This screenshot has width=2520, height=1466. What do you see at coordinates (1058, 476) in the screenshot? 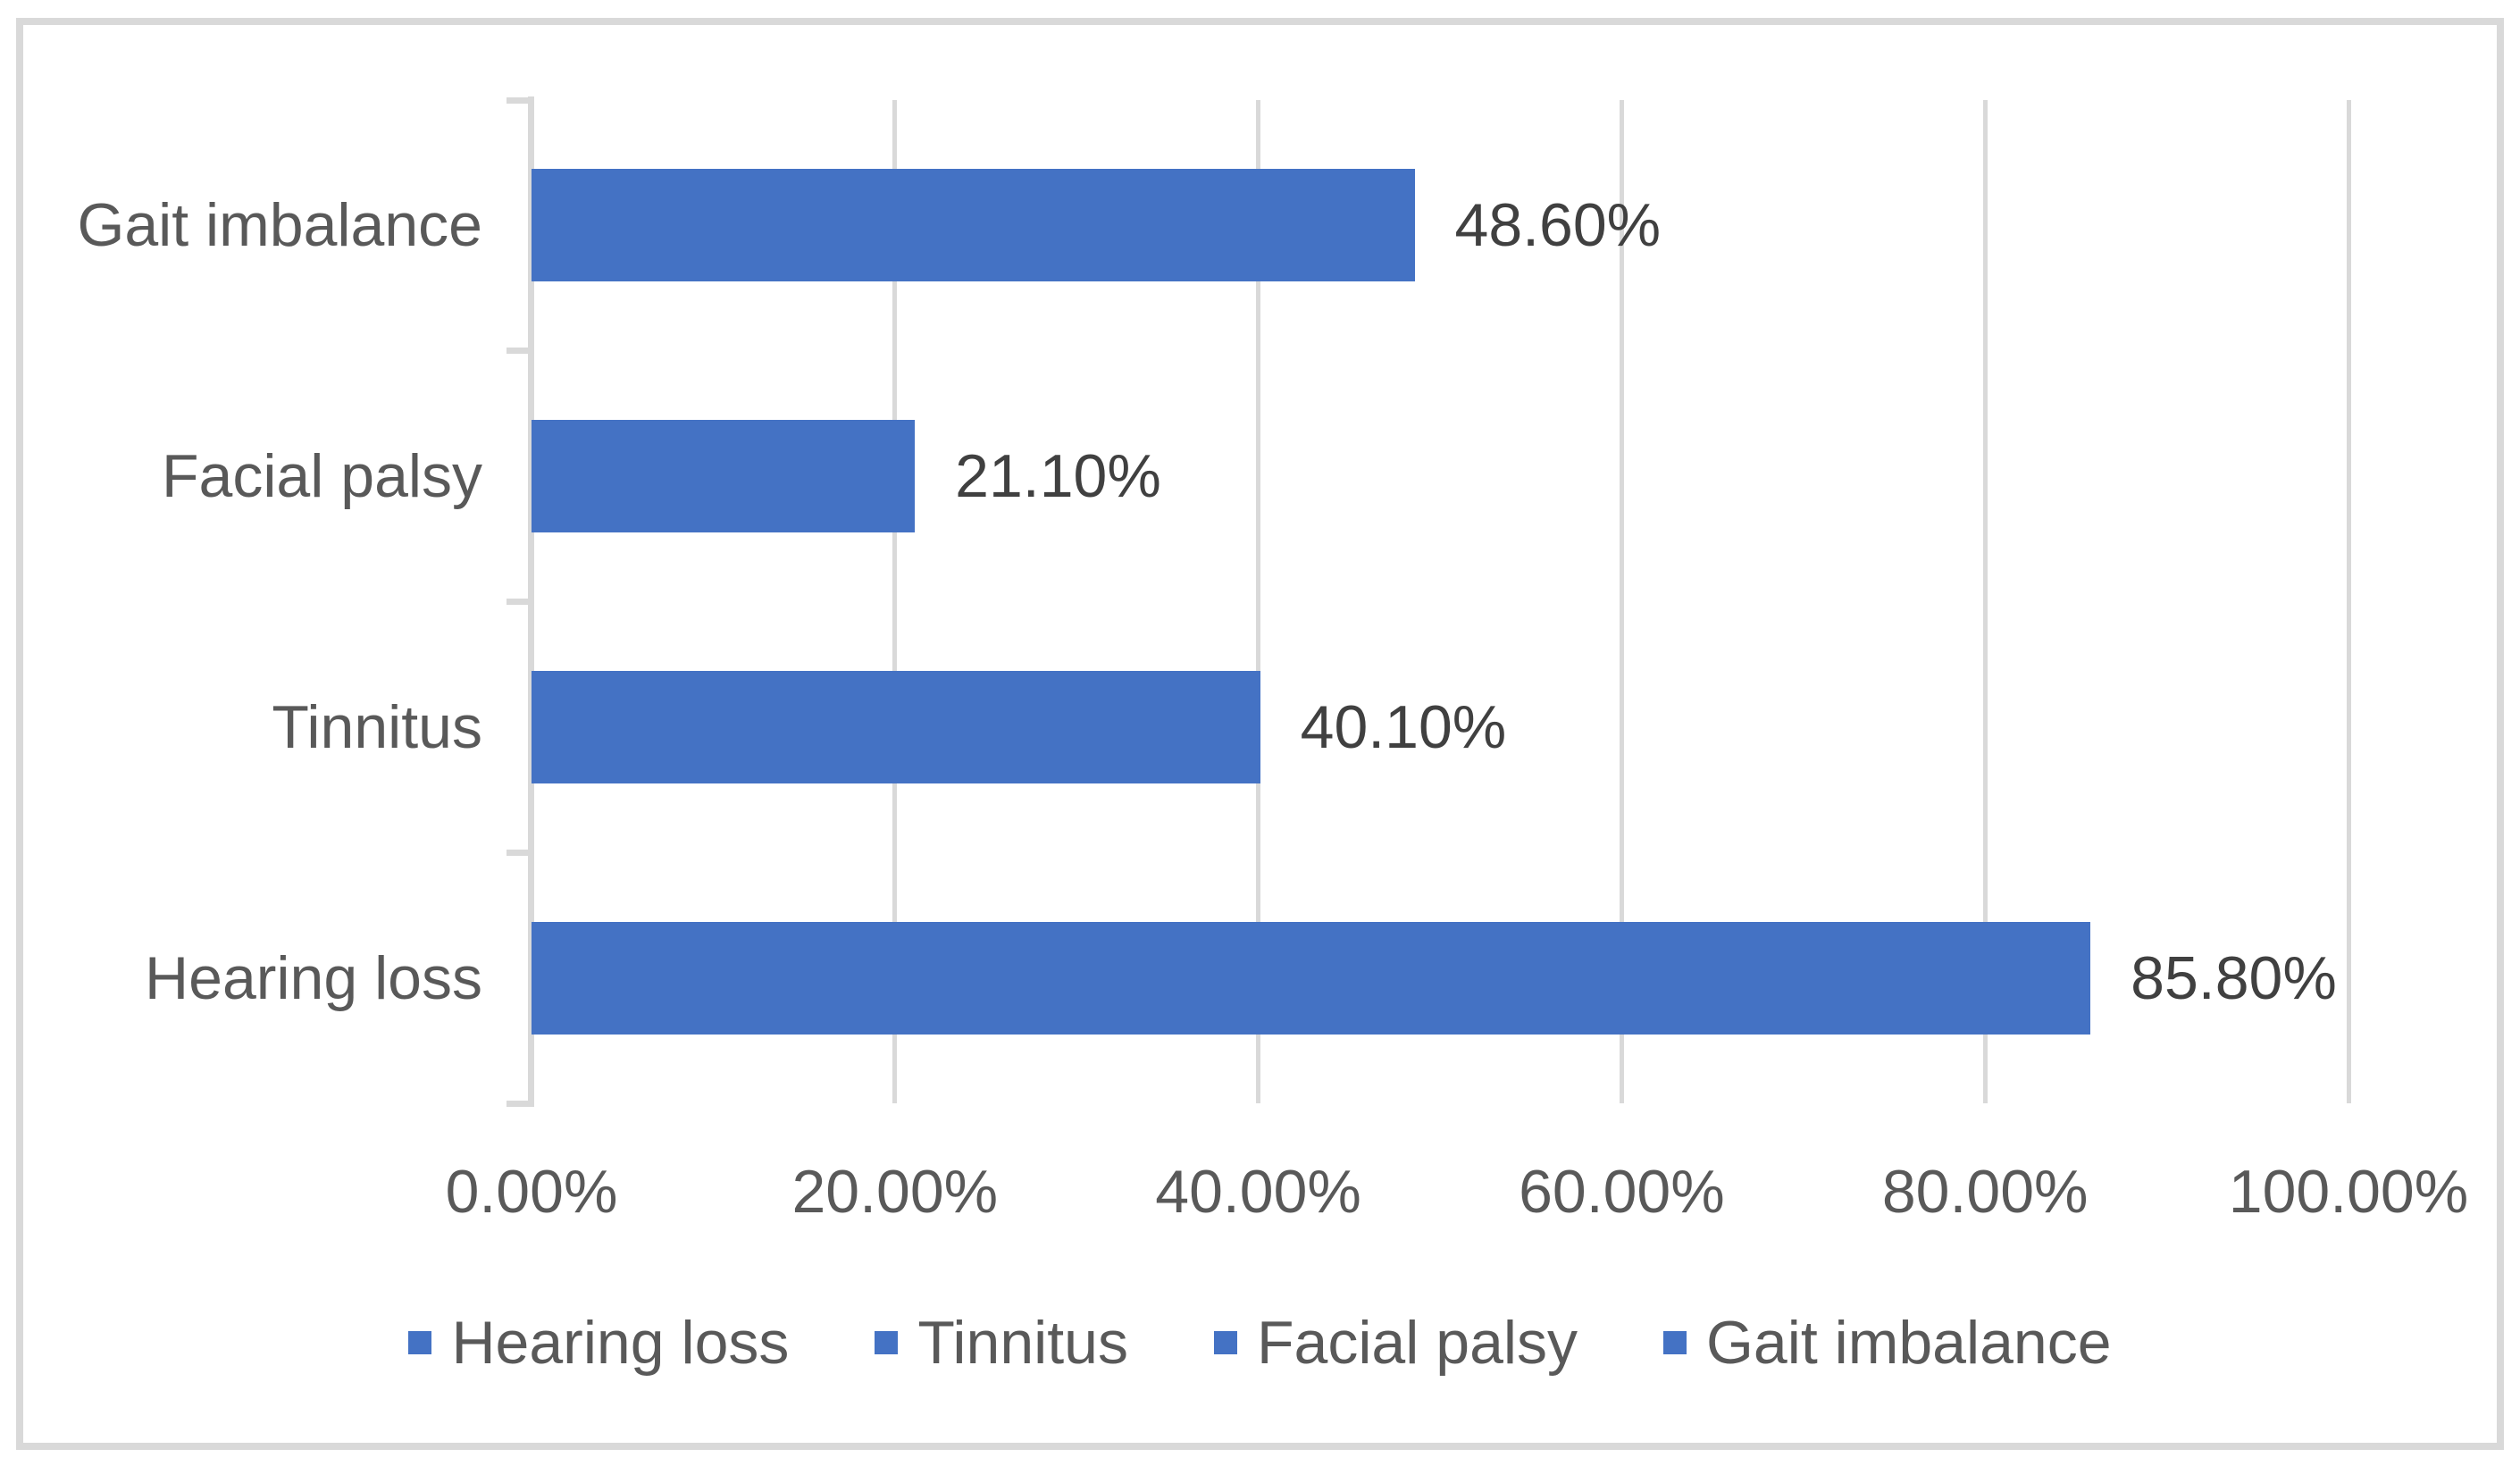
I see `bar-value-label: 21.10%` at bounding box center [1058, 476].